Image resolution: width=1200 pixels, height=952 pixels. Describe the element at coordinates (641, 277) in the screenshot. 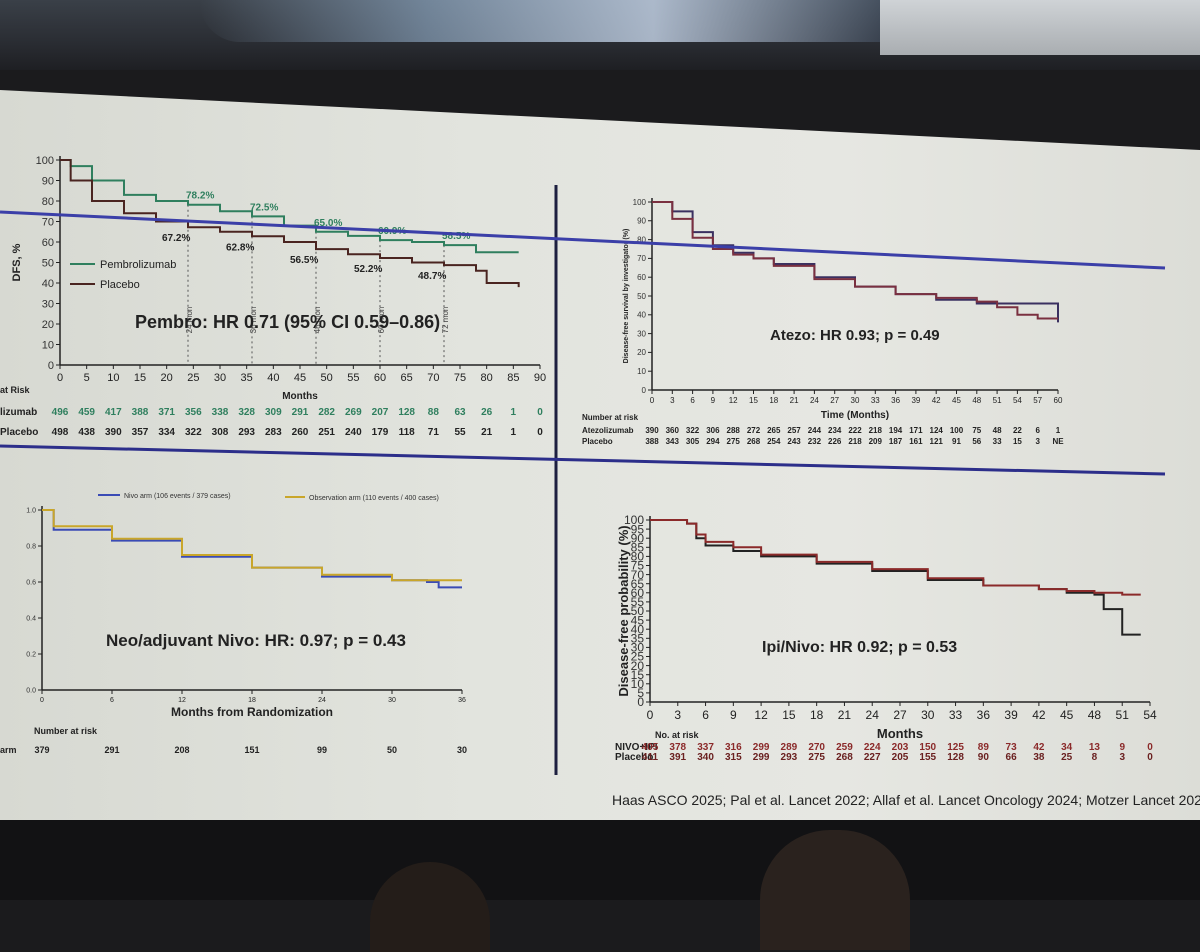

I see `y-tick-label: 60` at that location.